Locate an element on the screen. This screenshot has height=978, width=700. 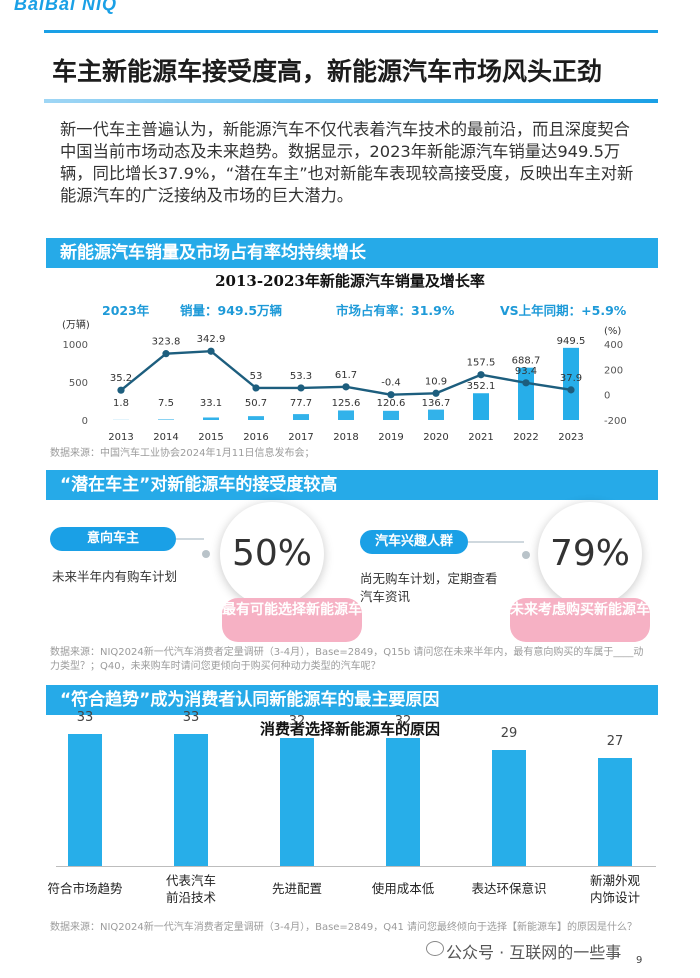
growth-point-label: 323.8 is located at coordinates (166, 342).